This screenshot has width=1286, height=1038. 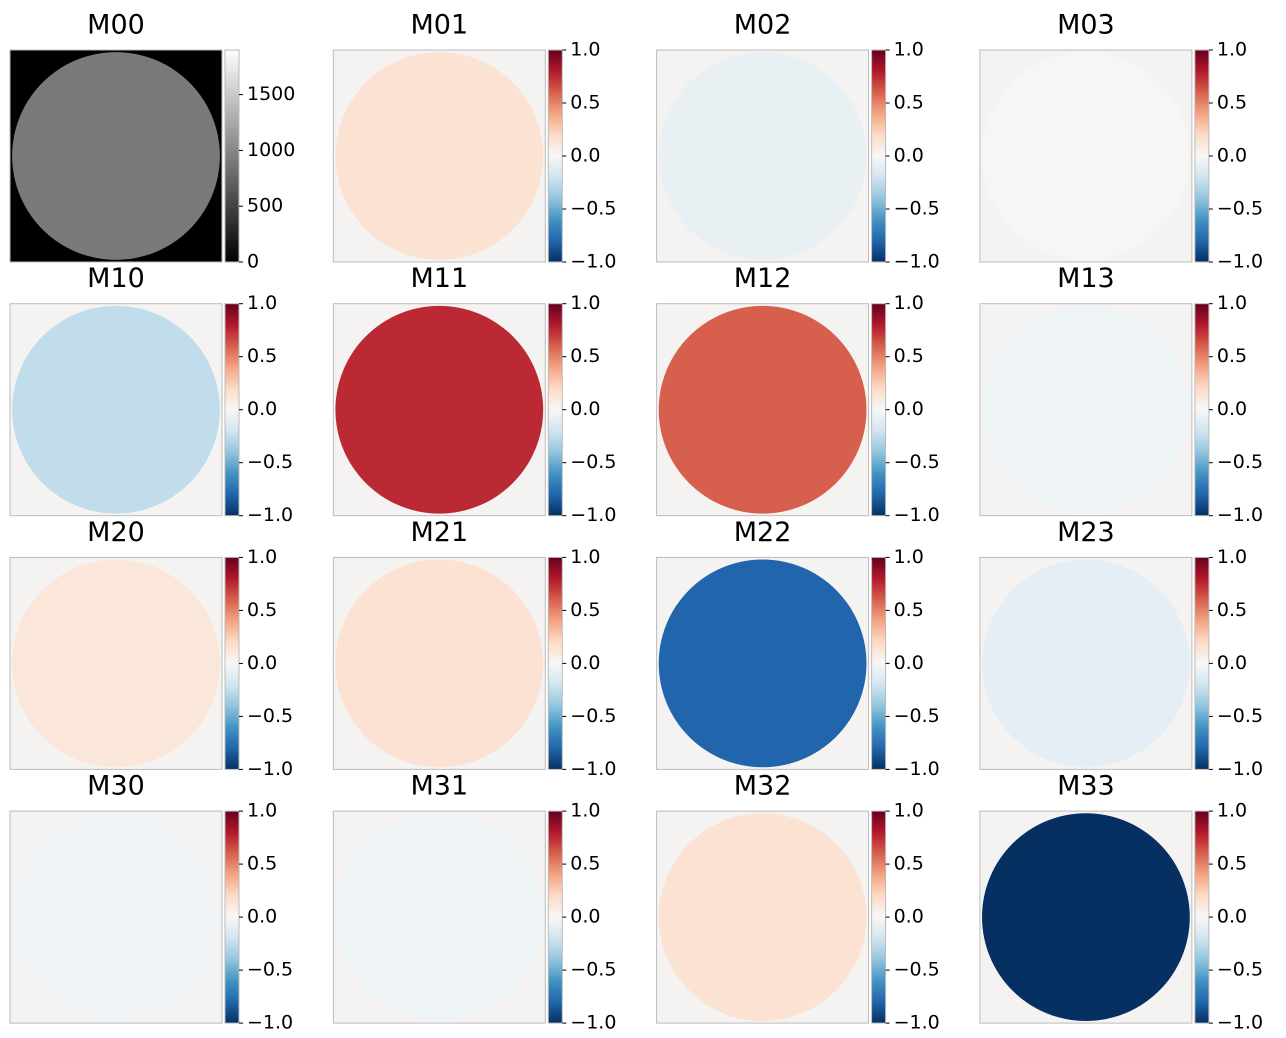 What do you see at coordinates (439, 278) in the screenshot?
I see `panel-title: M11` at bounding box center [439, 278].